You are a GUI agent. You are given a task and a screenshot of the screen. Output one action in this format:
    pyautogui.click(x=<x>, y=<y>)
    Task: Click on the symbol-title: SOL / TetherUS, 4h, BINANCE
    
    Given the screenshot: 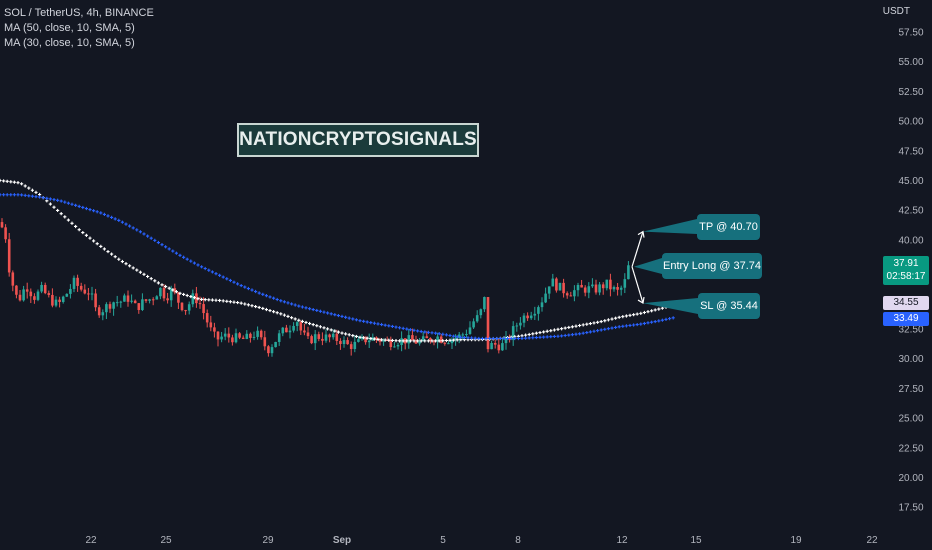 What is the action you would take?
    pyautogui.click(x=79, y=13)
    